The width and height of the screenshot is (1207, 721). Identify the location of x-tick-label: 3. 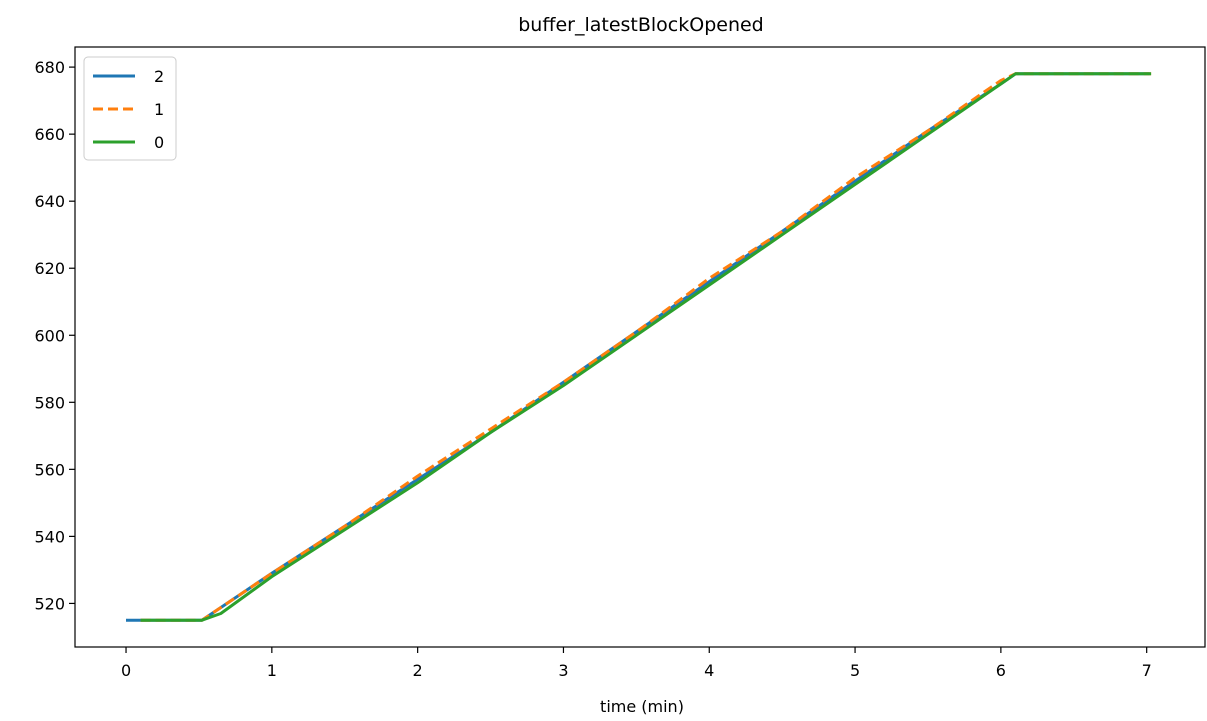
(563, 670).